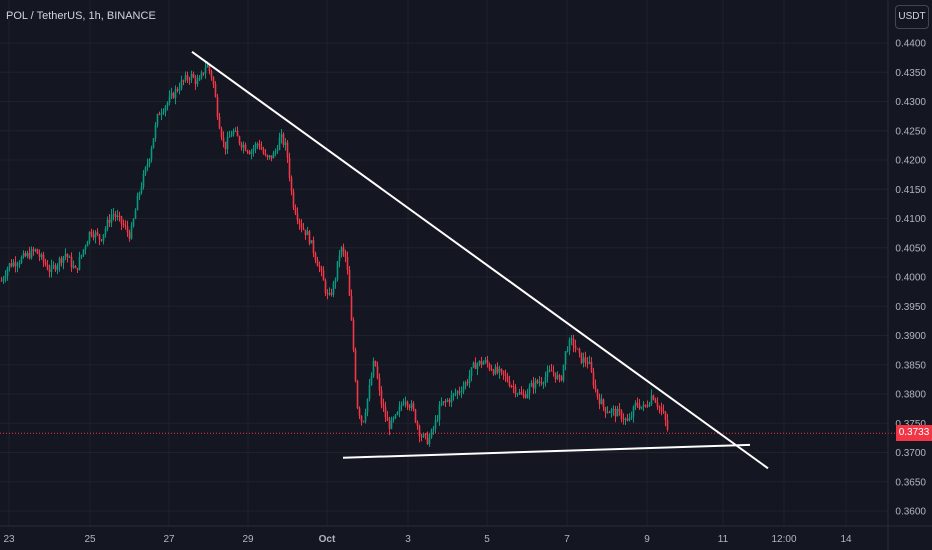 This screenshot has width=932, height=550. Describe the element at coordinates (910, 482) in the screenshot. I see `price-tick-label: 0.3650` at that location.